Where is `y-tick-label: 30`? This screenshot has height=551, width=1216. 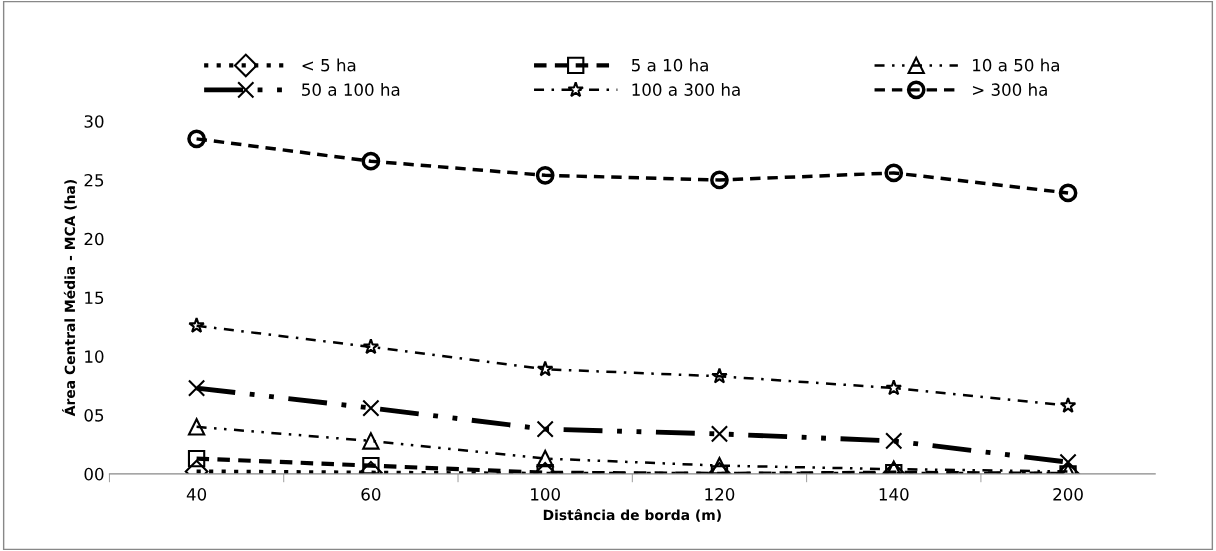 y-tick-label: 30 is located at coordinates (94, 121).